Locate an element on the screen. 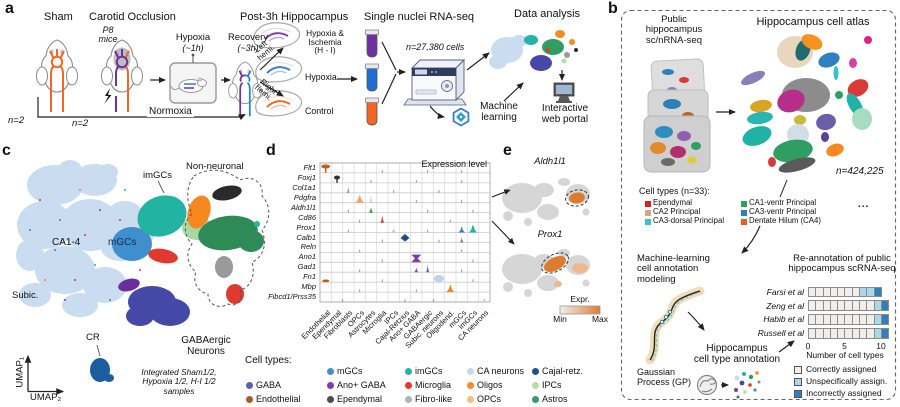  legend-dot-imgcs is located at coordinates (408, 371).